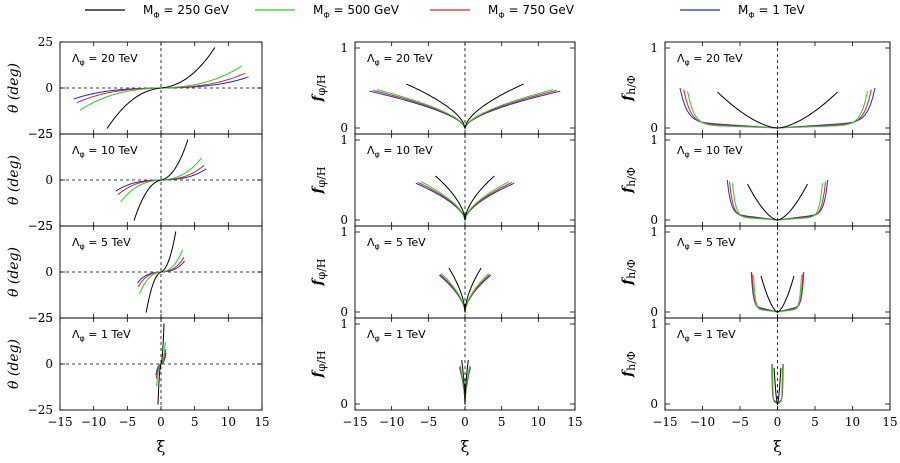  Describe the element at coordinates (770, 180) in the screenshot. I see `panel: 1 0 Λφ = 10 TeV` at that location.